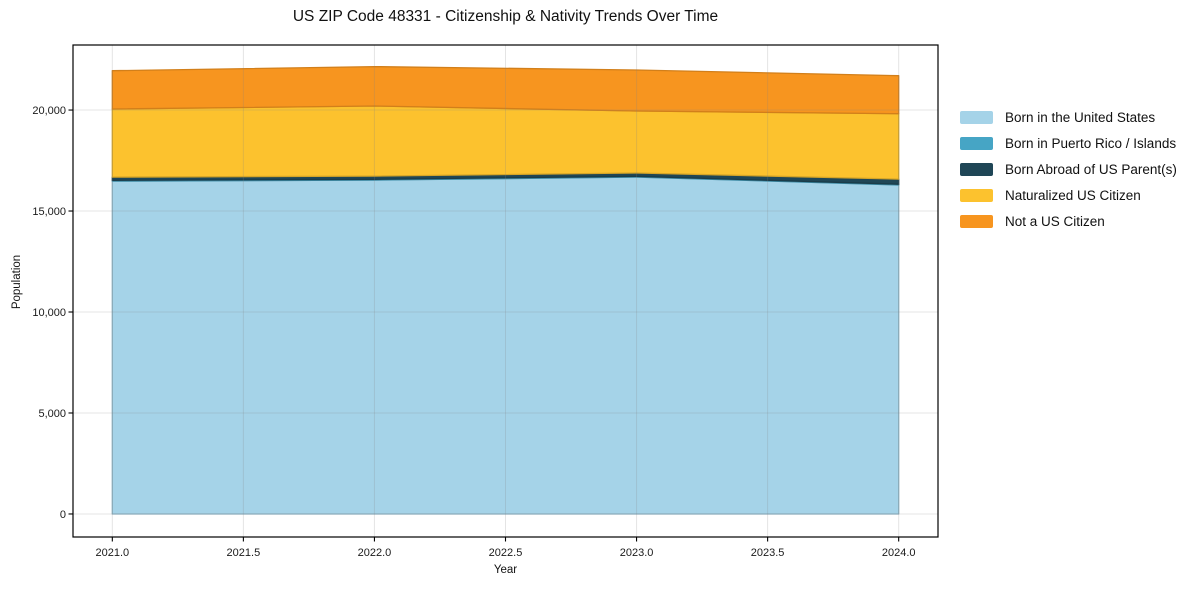 This screenshot has width=1189, height=590. What do you see at coordinates (637, 553) in the screenshot?
I see `x-tick-label: 2023.0` at bounding box center [637, 553].